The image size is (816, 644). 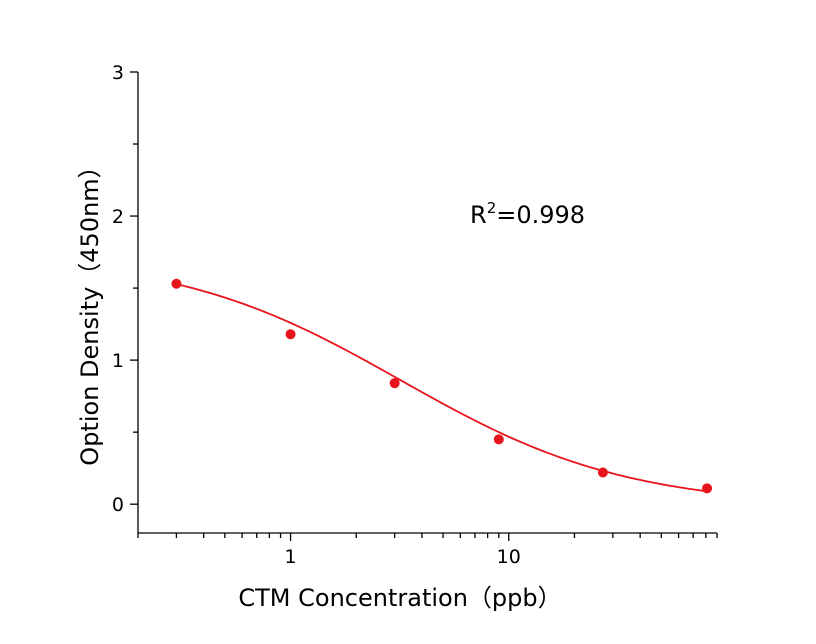 What do you see at coordinates (118, 361) in the screenshot?
I see `y-tick-label: 1` at bounding box center [118, 361].